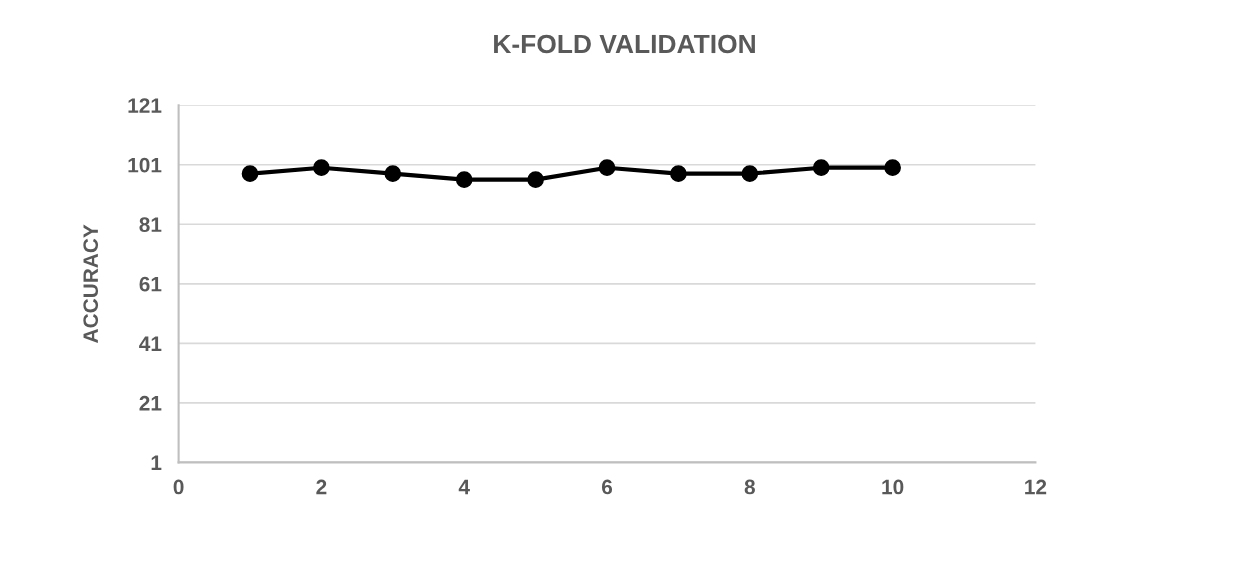  I want to click on y-tick-label: 41, so click(150, 343).